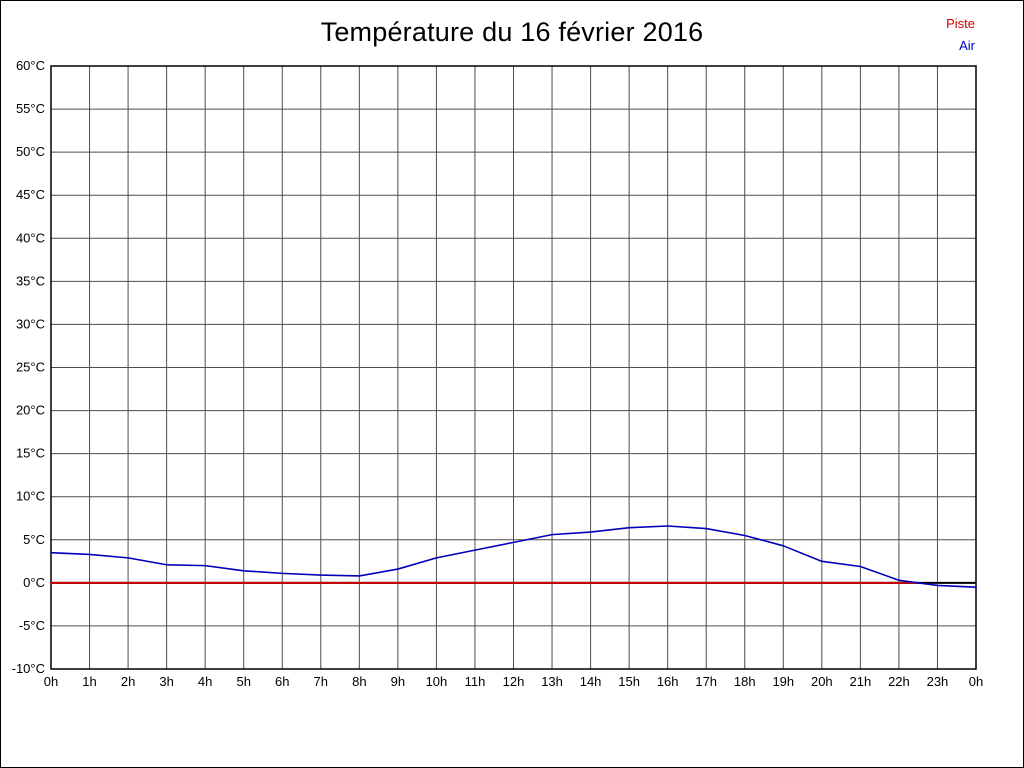  I want to click on x-tick-label: 2h, so click(128, 681).